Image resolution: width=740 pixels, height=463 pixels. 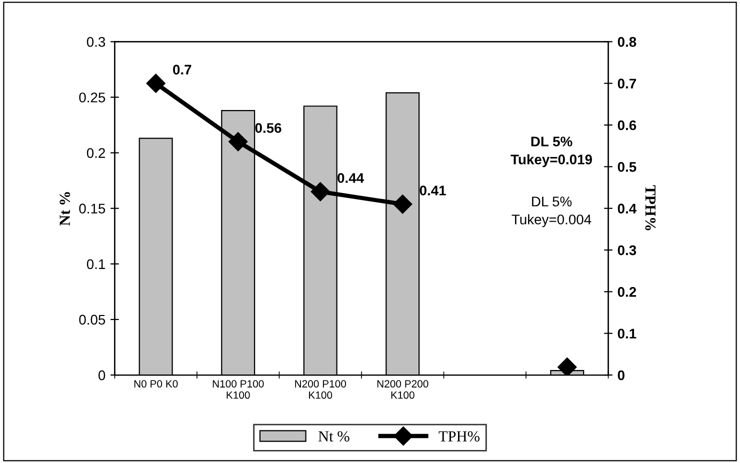 What do you see at coordinates (351, 178) in the screenshot?
I see `data-label: 0.44` at bounding box center [351, 178].